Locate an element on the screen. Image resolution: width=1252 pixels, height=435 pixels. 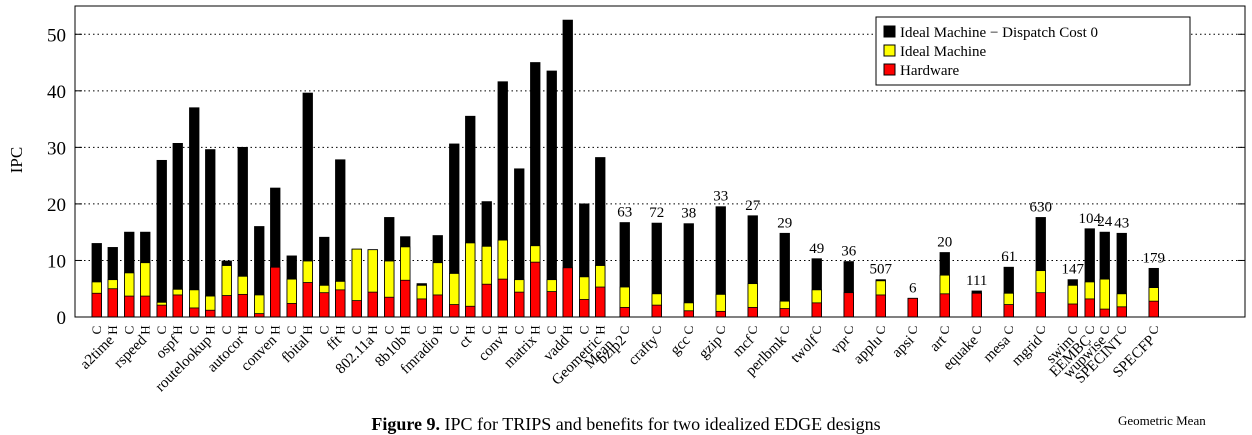
bar-config-label-conven-h: H is located at coordinates (274, 329).